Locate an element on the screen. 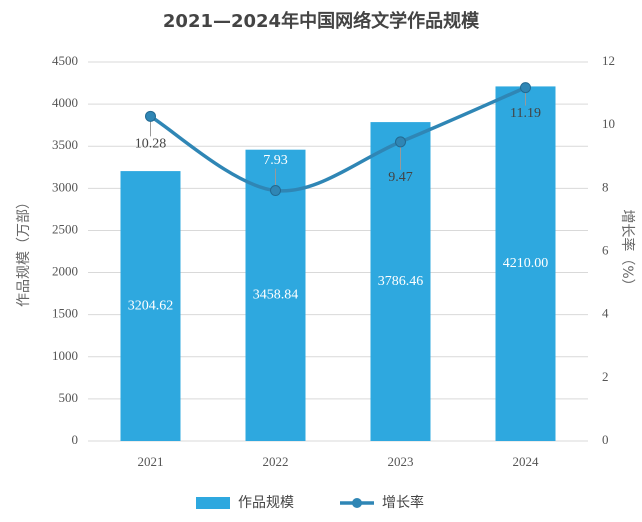 The image size is (642, 522). bar-value-label: 3786.46 is located at coordinates (401, 281).